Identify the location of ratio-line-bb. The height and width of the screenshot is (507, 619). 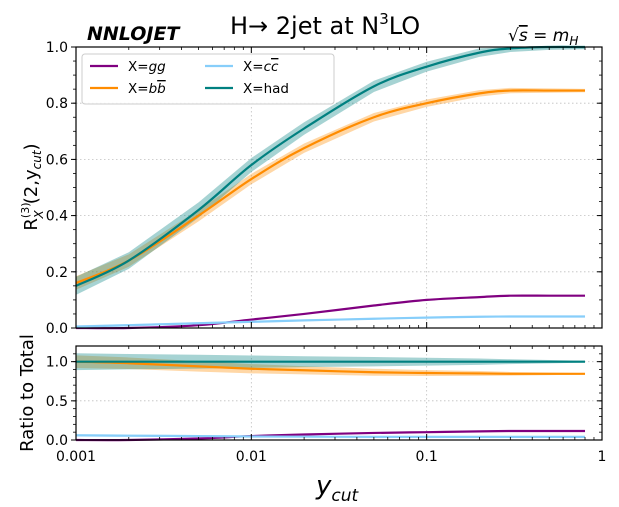
(330, 367).